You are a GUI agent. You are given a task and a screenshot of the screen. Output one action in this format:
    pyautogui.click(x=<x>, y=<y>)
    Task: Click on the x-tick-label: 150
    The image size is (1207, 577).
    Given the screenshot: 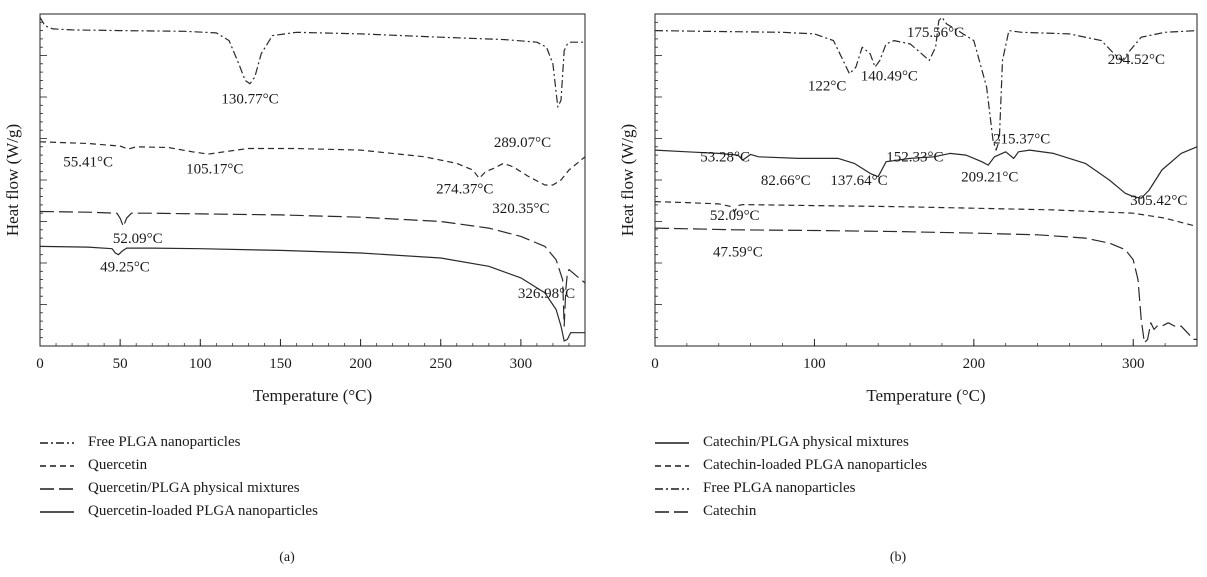 What is the action you would take?
    pyautogui.click(x=280, y=364)
    